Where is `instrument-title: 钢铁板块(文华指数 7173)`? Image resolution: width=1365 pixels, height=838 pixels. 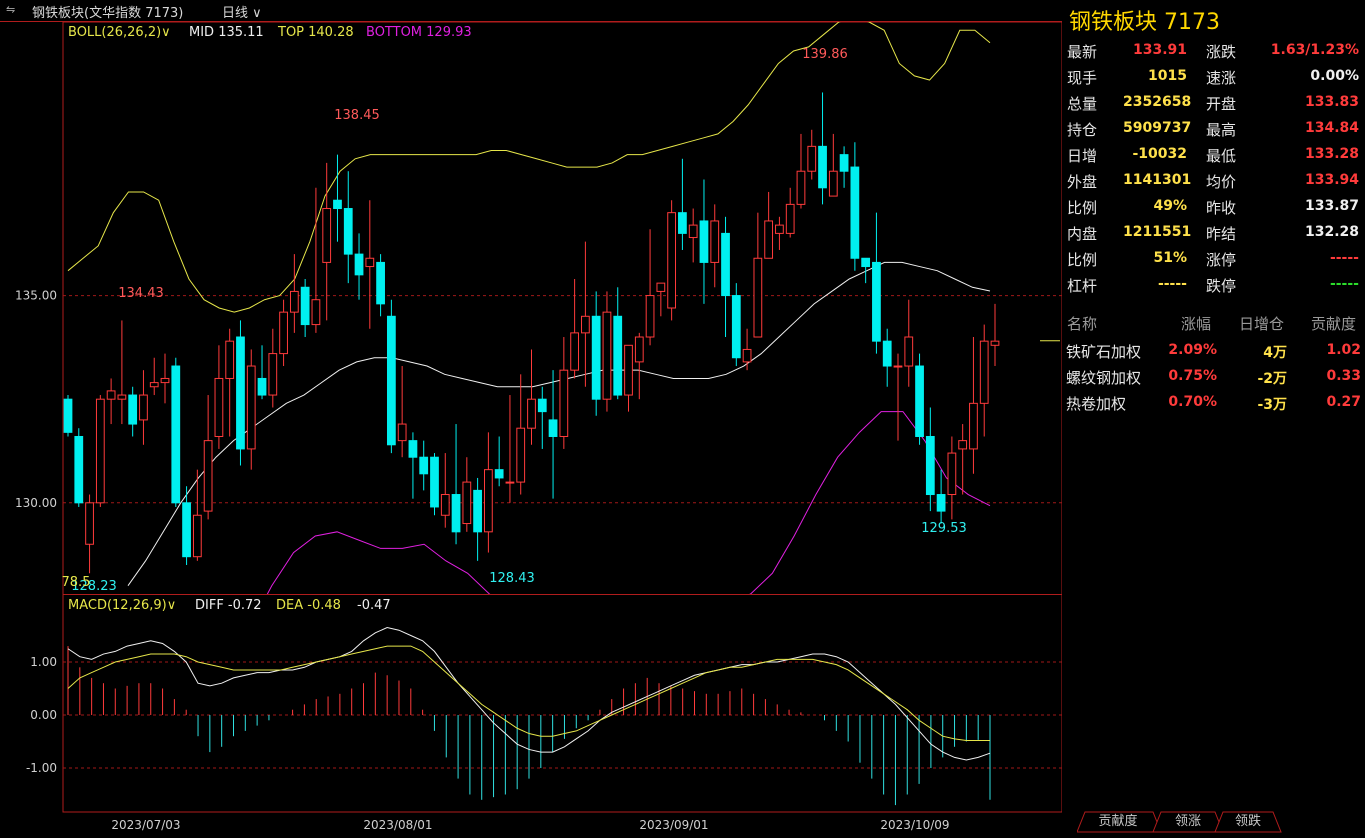 instrument-title: 钢铁板块(文华指数 7173) is located at coordinates (108, 13).